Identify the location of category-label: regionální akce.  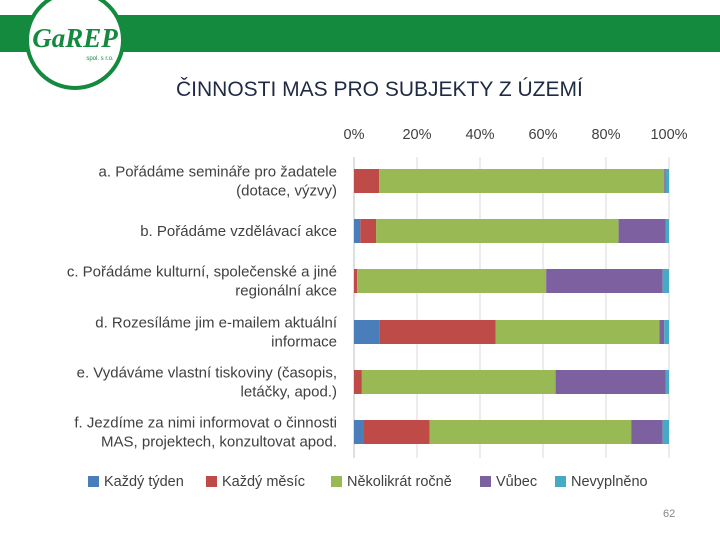
(286, 291).